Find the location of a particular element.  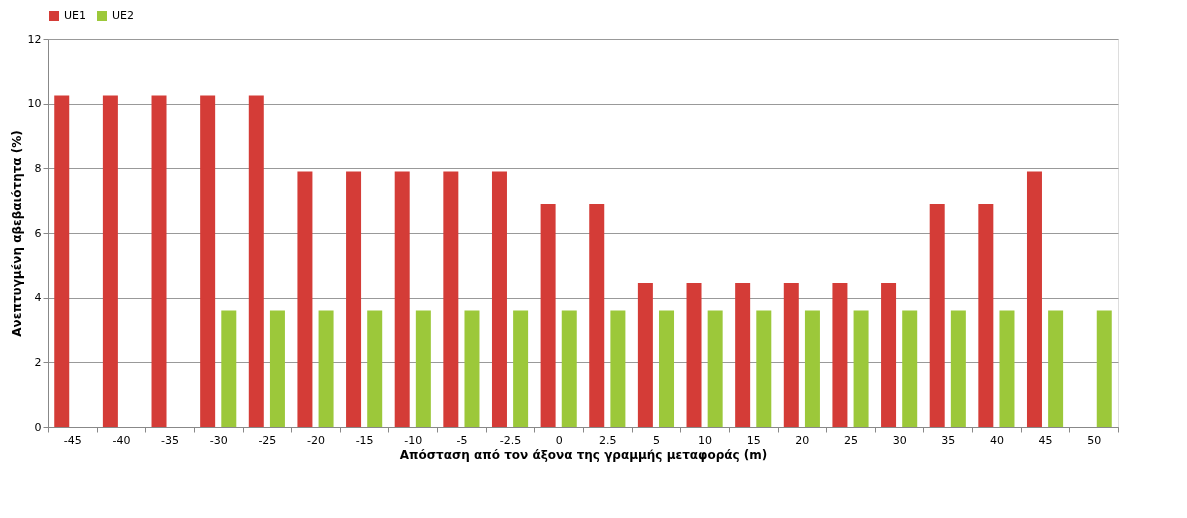

x-tick-label: -30 is located at coordinates (218, 440).